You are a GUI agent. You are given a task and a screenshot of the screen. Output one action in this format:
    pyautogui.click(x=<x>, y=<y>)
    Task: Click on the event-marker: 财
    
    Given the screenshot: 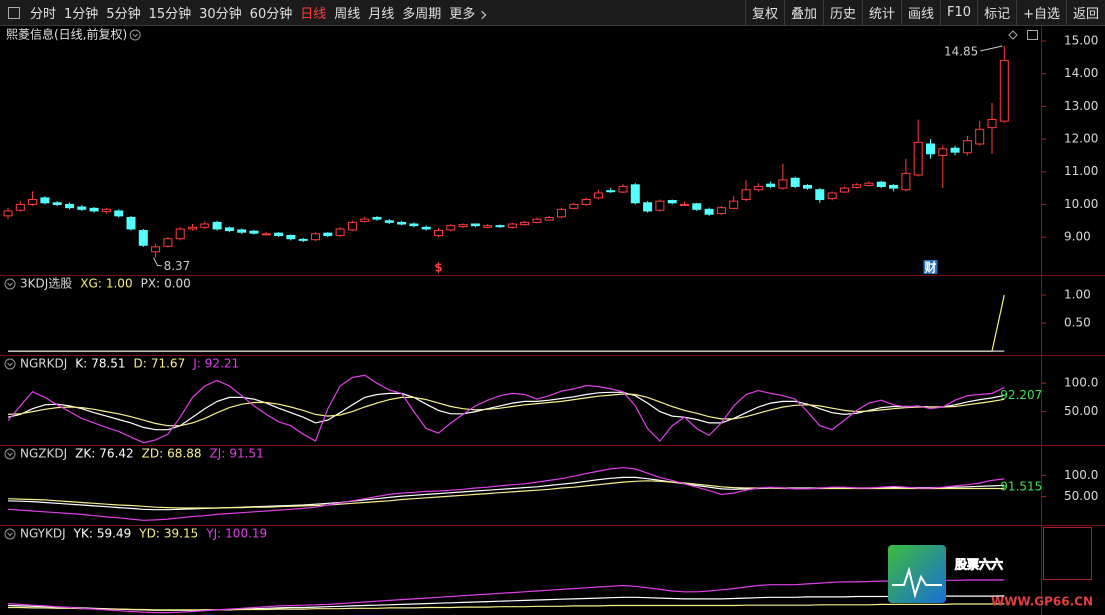 What is the action you would take?
    pyautogui.click(x=929, y=267)
    